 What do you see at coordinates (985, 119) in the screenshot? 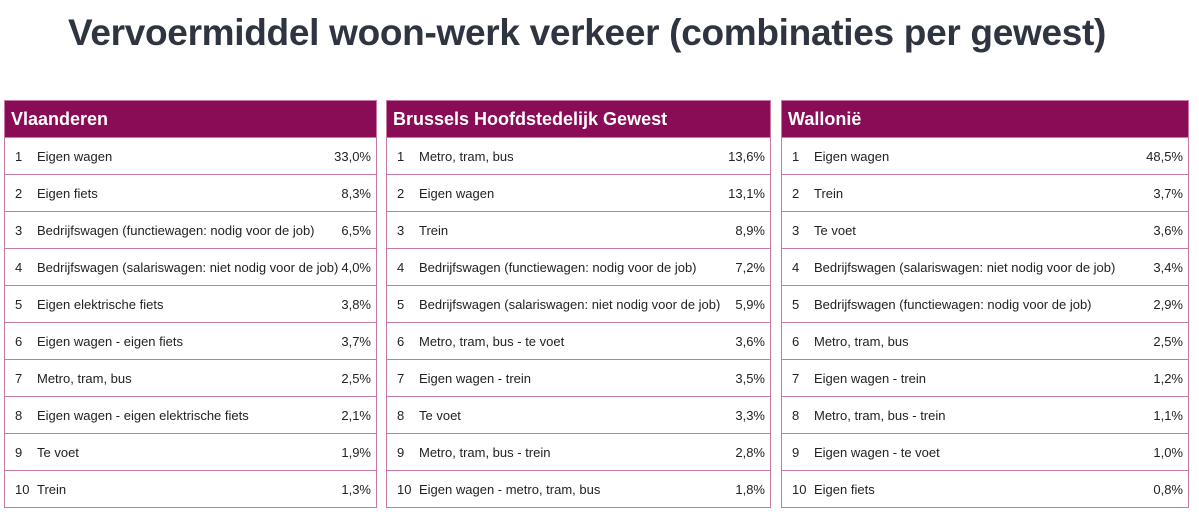
I see `table-header: Wallonië` at bounding box center [985, 119].